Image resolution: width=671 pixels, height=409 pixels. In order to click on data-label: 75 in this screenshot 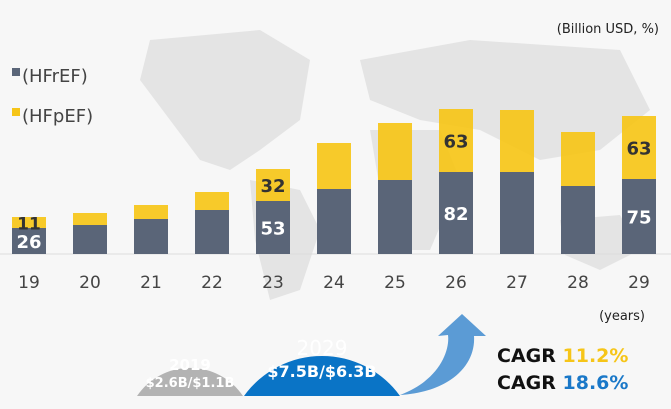, I will do `click(638, 218)`.